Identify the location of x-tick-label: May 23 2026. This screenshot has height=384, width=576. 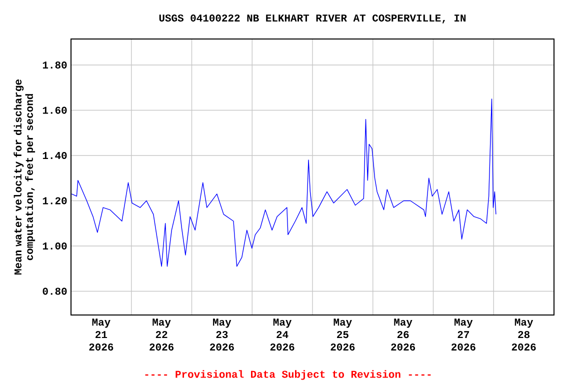
(222, 334).